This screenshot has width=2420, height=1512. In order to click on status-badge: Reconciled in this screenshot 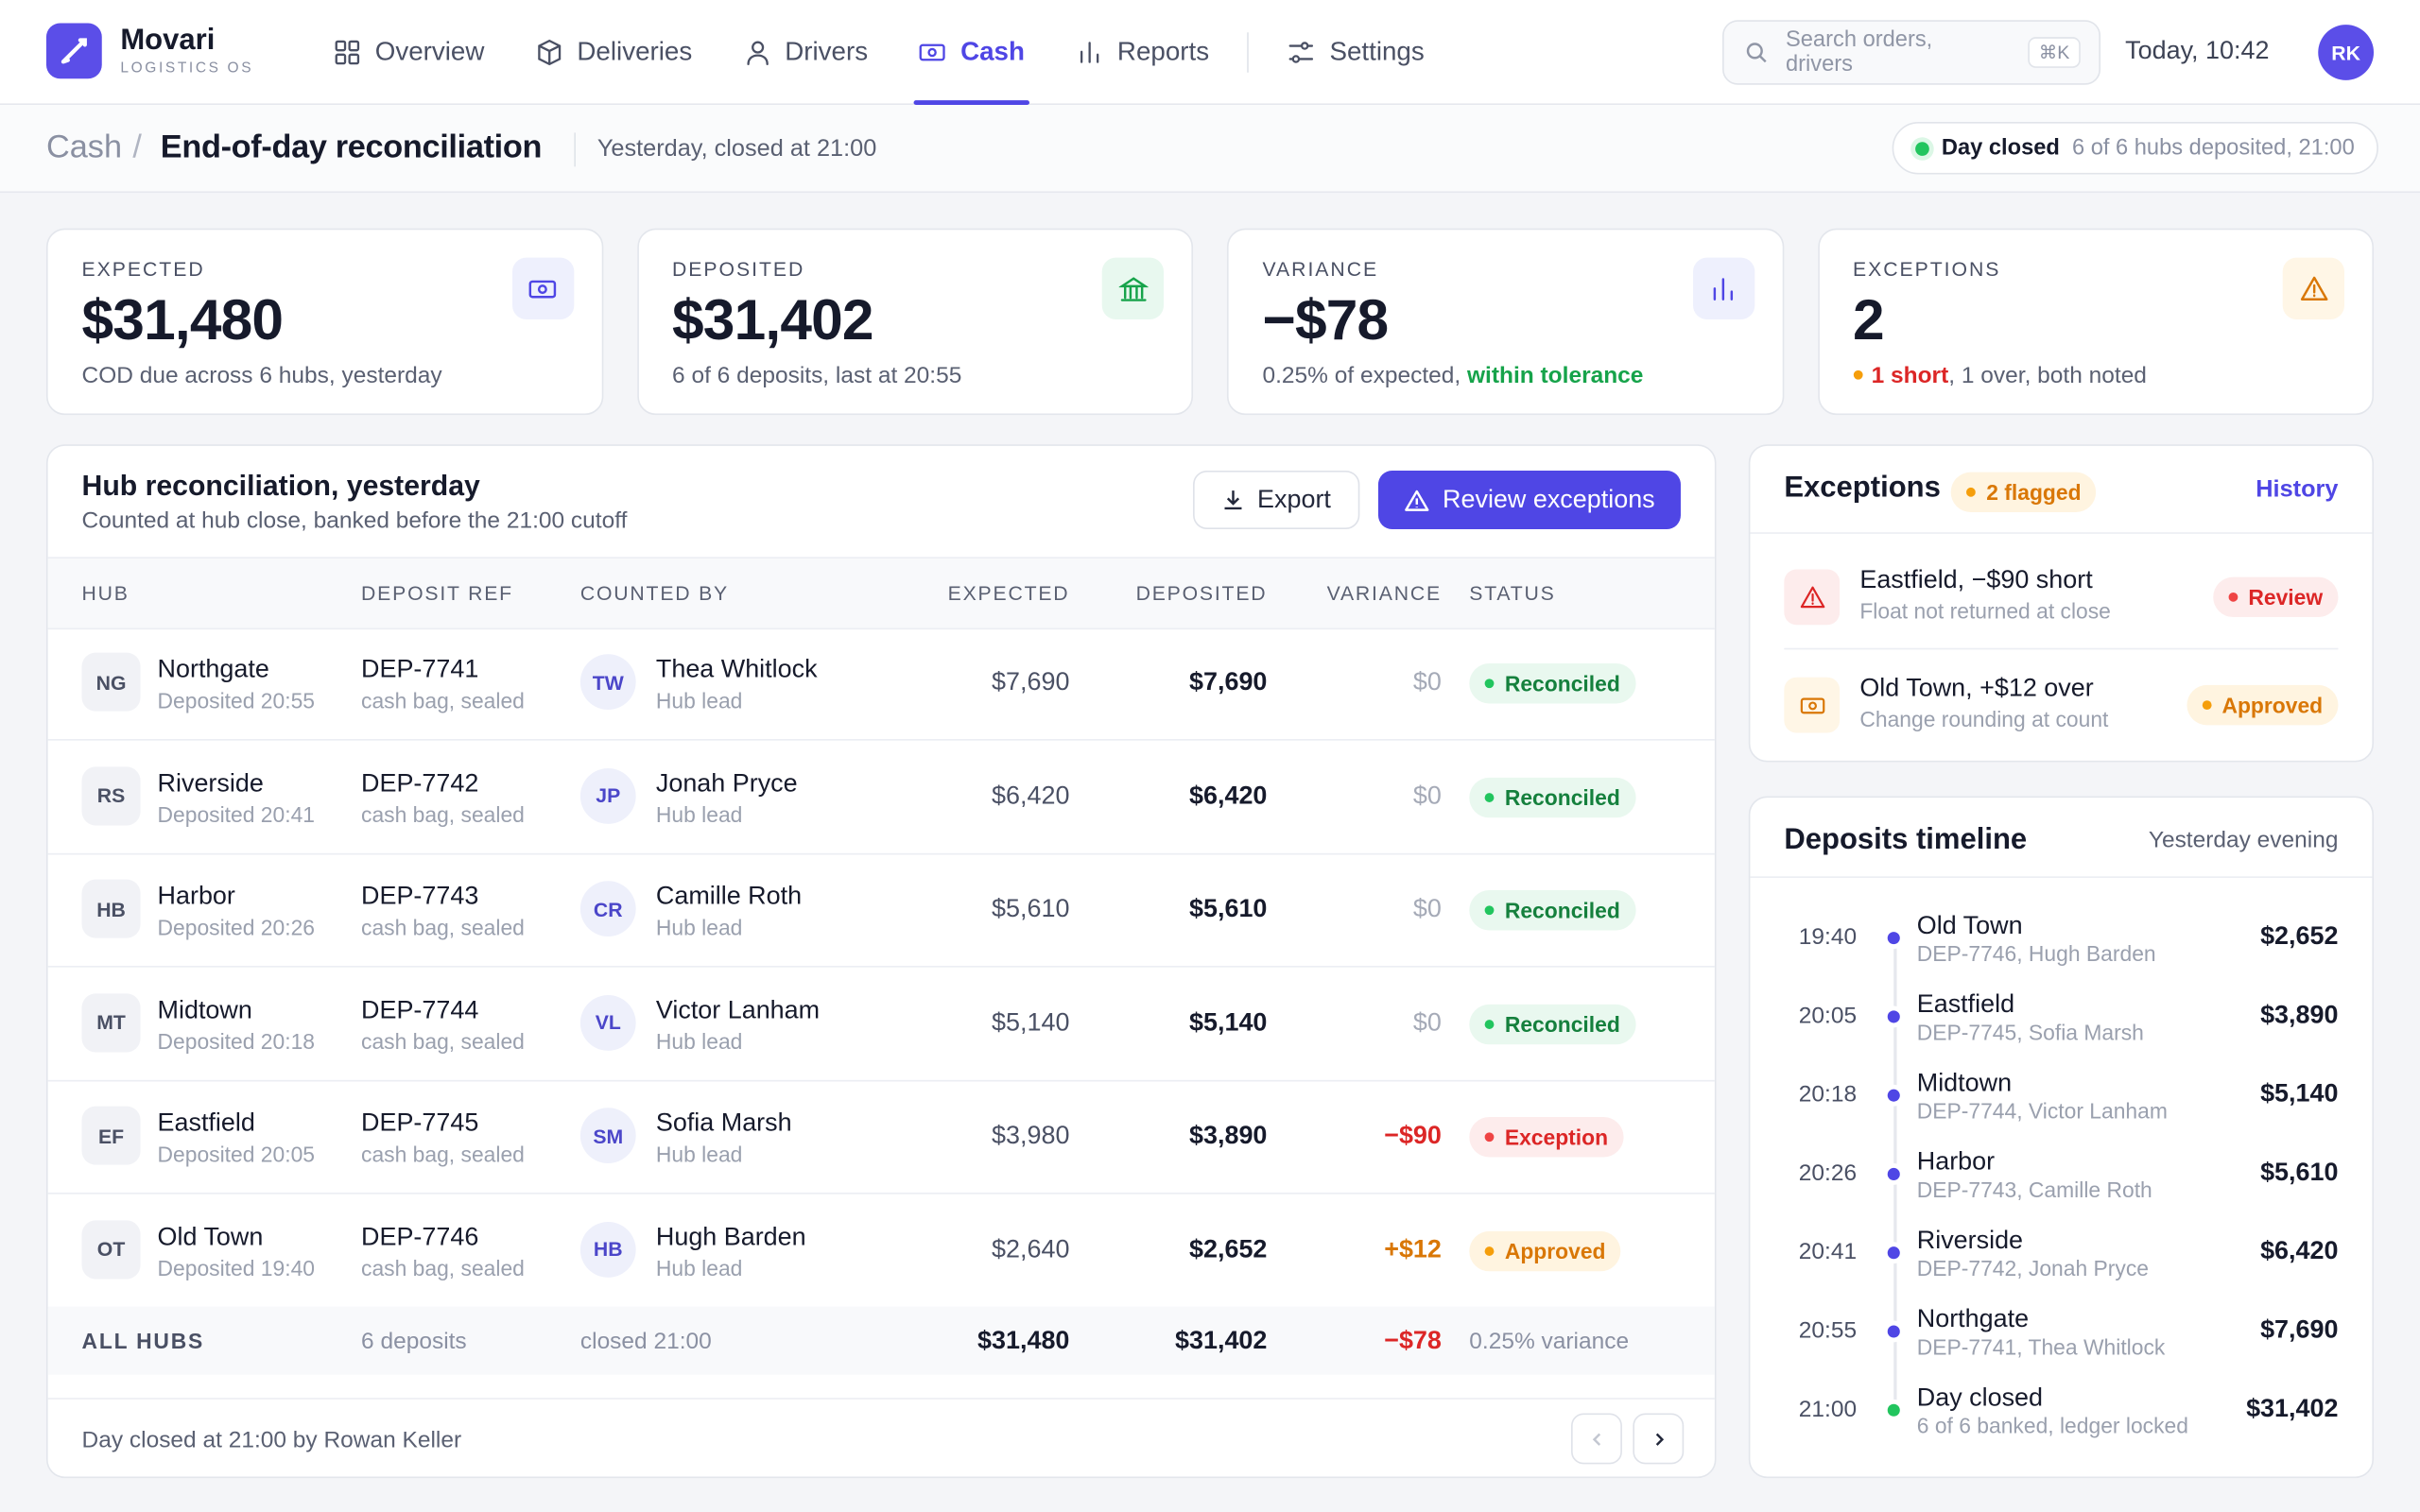, I will do `click(1552, 910)`.